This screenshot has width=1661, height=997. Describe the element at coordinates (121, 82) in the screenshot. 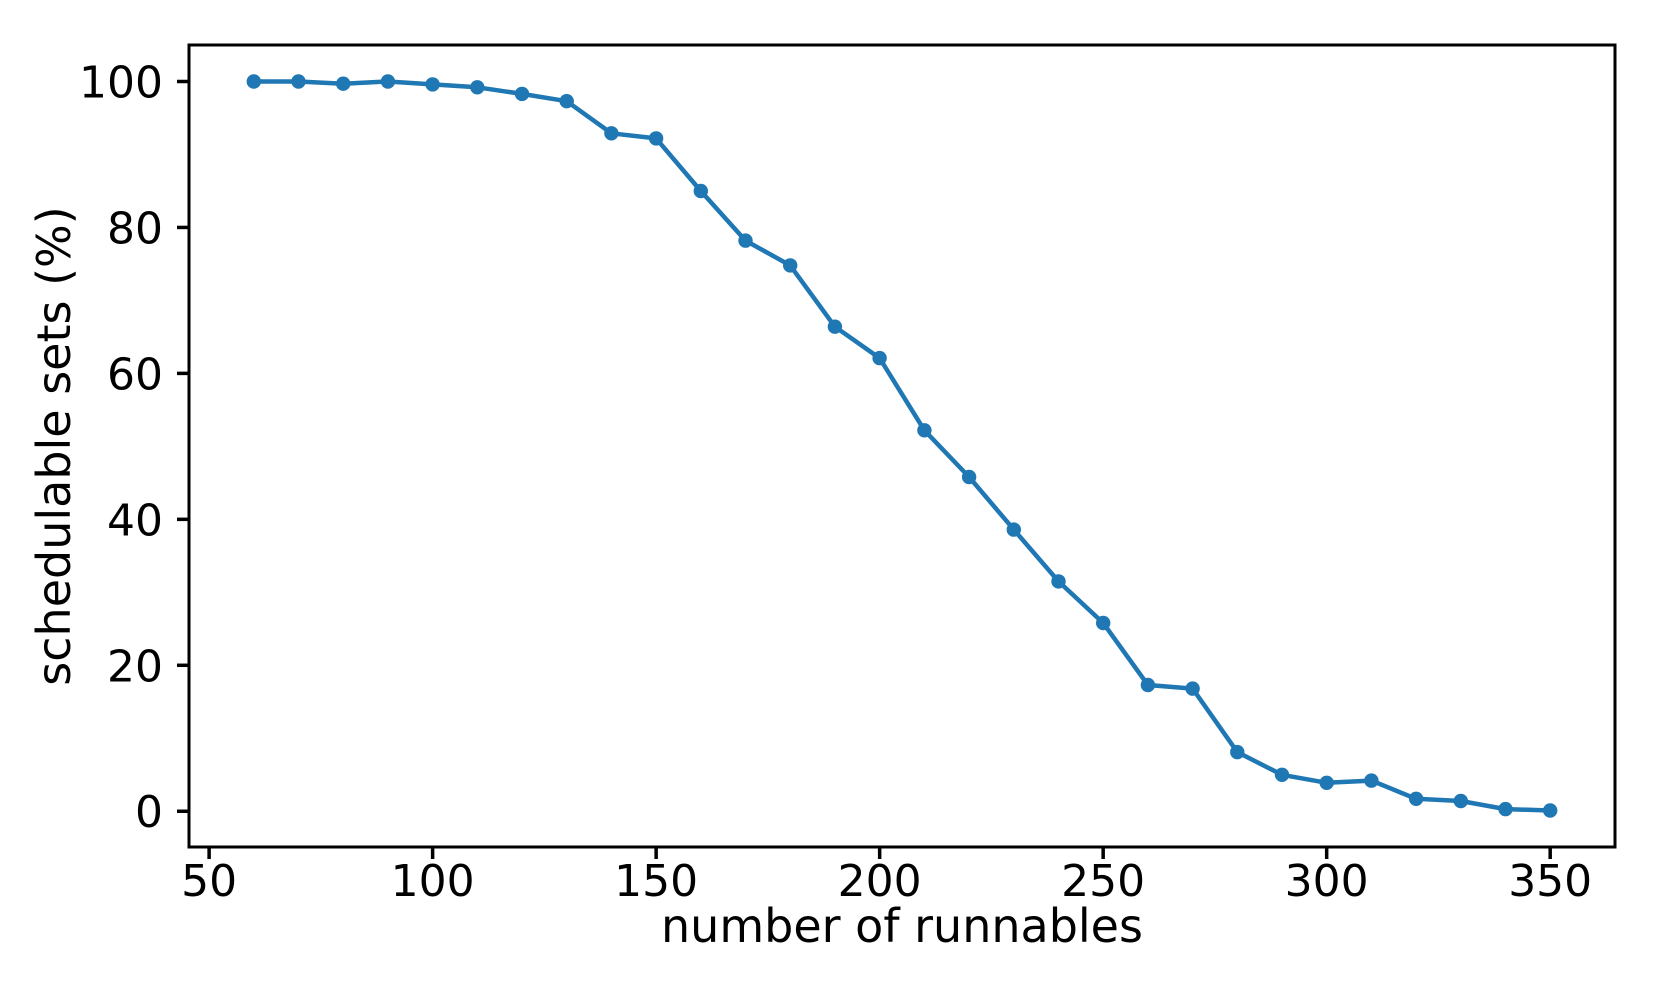

I see `y-tick-label: 100` at that location.